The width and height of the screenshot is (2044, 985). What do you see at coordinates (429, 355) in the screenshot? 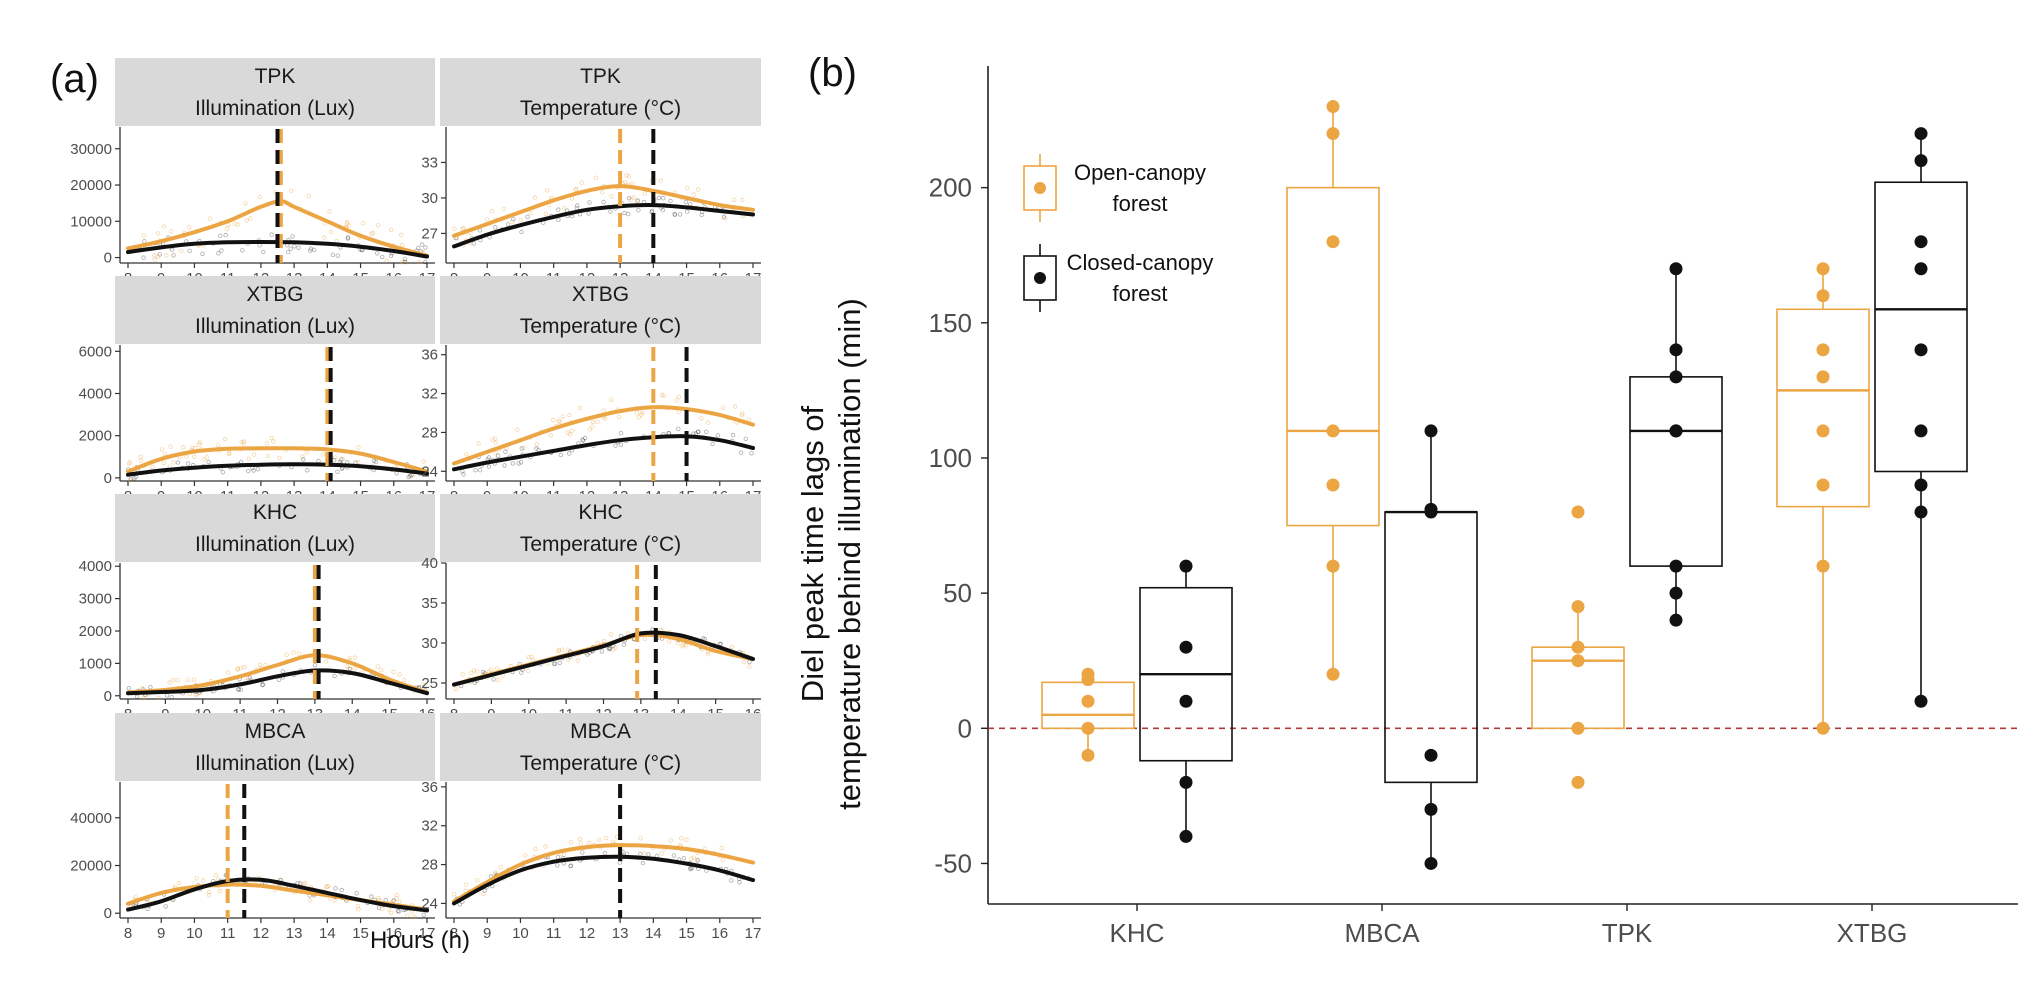
I see `y-tick-label: 36` at bounding box center [429, 355].